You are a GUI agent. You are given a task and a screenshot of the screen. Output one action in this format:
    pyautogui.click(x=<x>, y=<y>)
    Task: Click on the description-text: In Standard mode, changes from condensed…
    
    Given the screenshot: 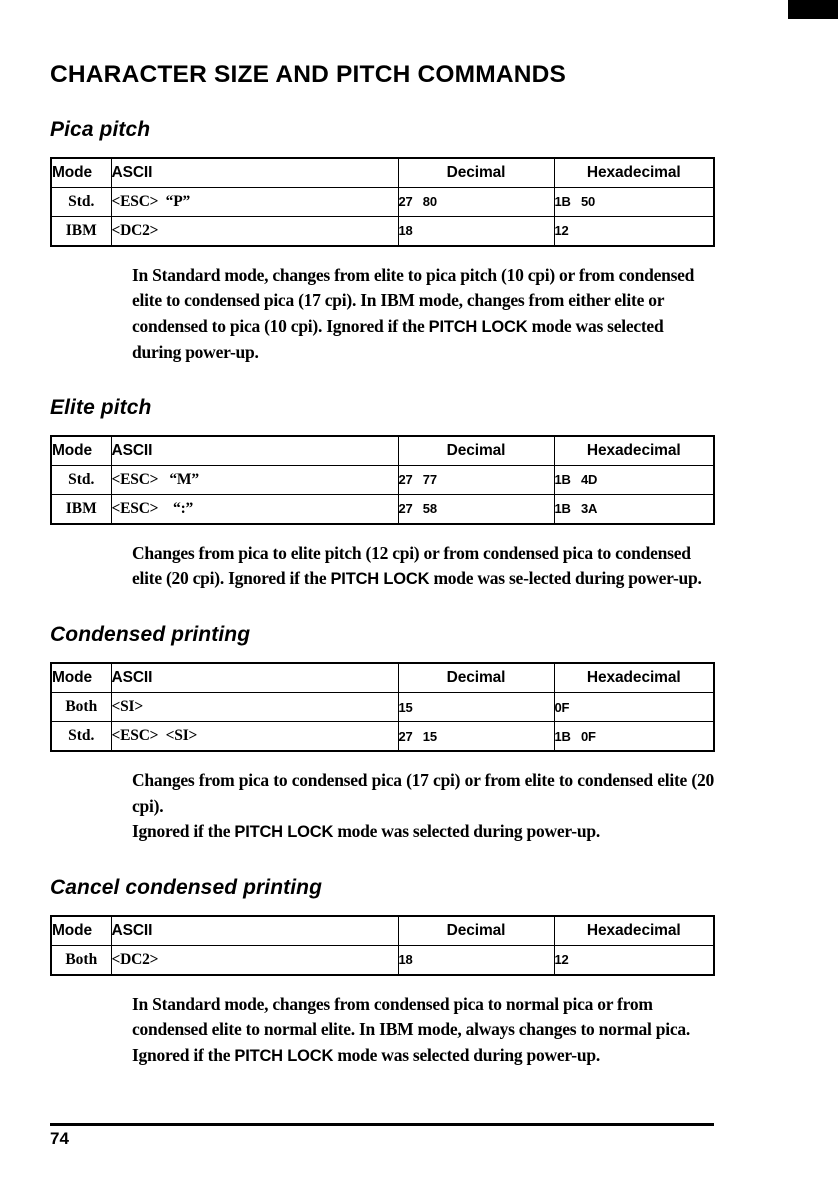 What is the action you would take?
    pyautogui.click(x=411, y=1029)
    